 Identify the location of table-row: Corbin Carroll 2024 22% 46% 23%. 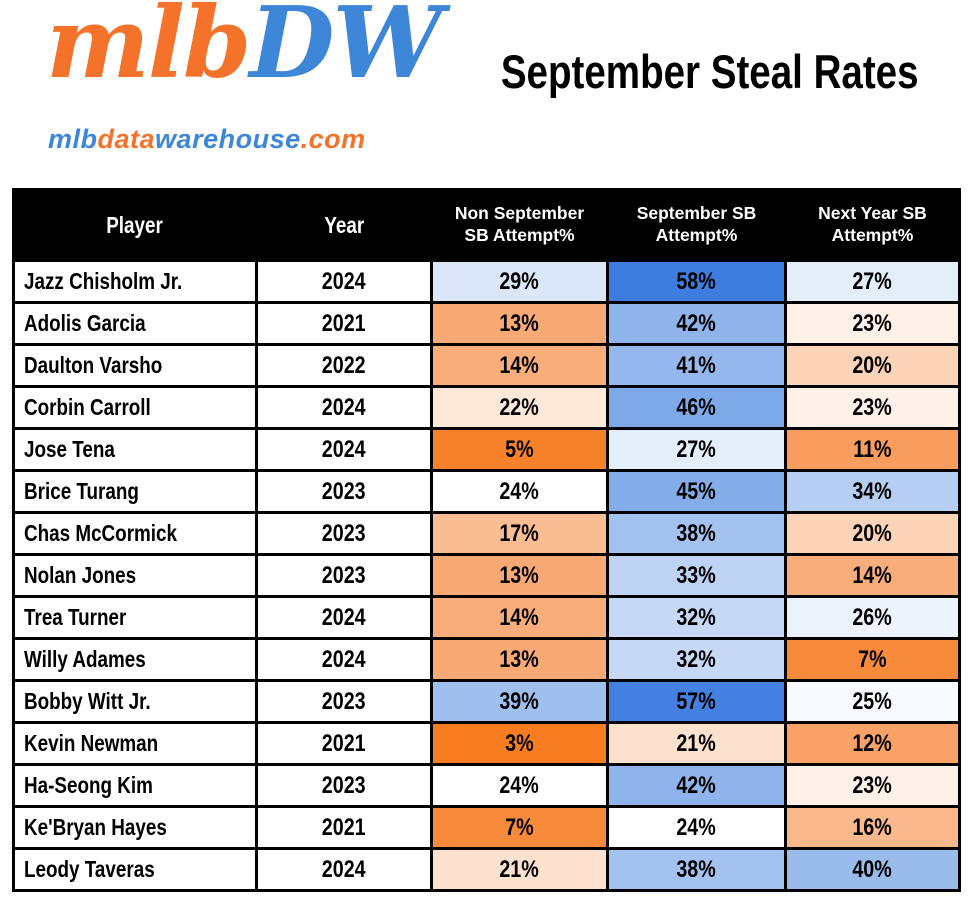
(486, 407).